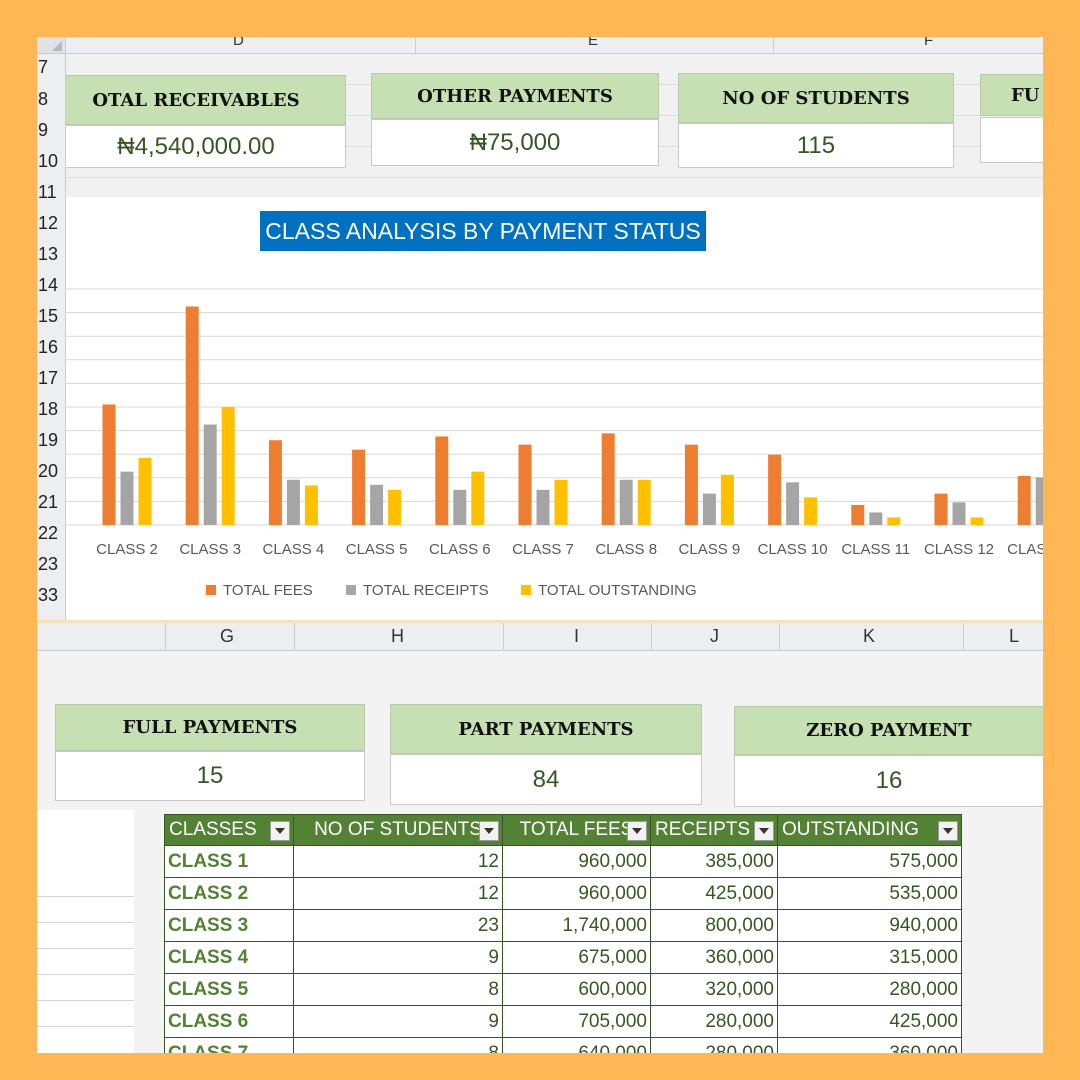 This screenshot has height=1080, width=1080. Describe the element at coordinates (229, 957) in the screenshot. I see `class-cell: CLASS 4` at that location.